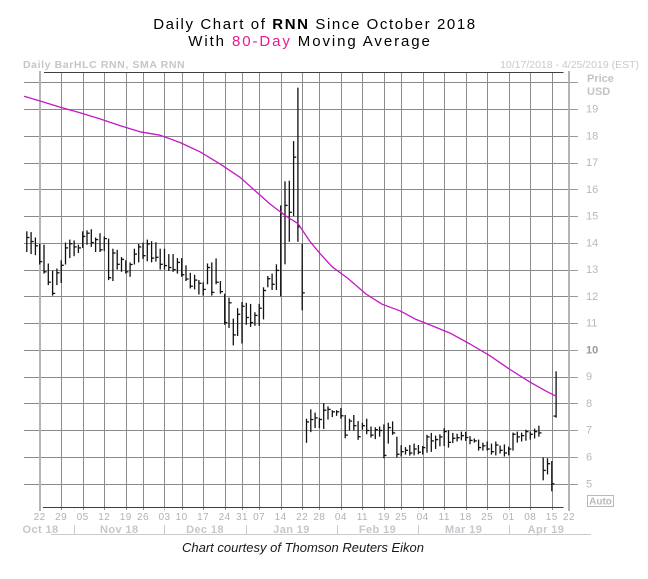  I want to click on svg-text: 07, so click(259, 517).